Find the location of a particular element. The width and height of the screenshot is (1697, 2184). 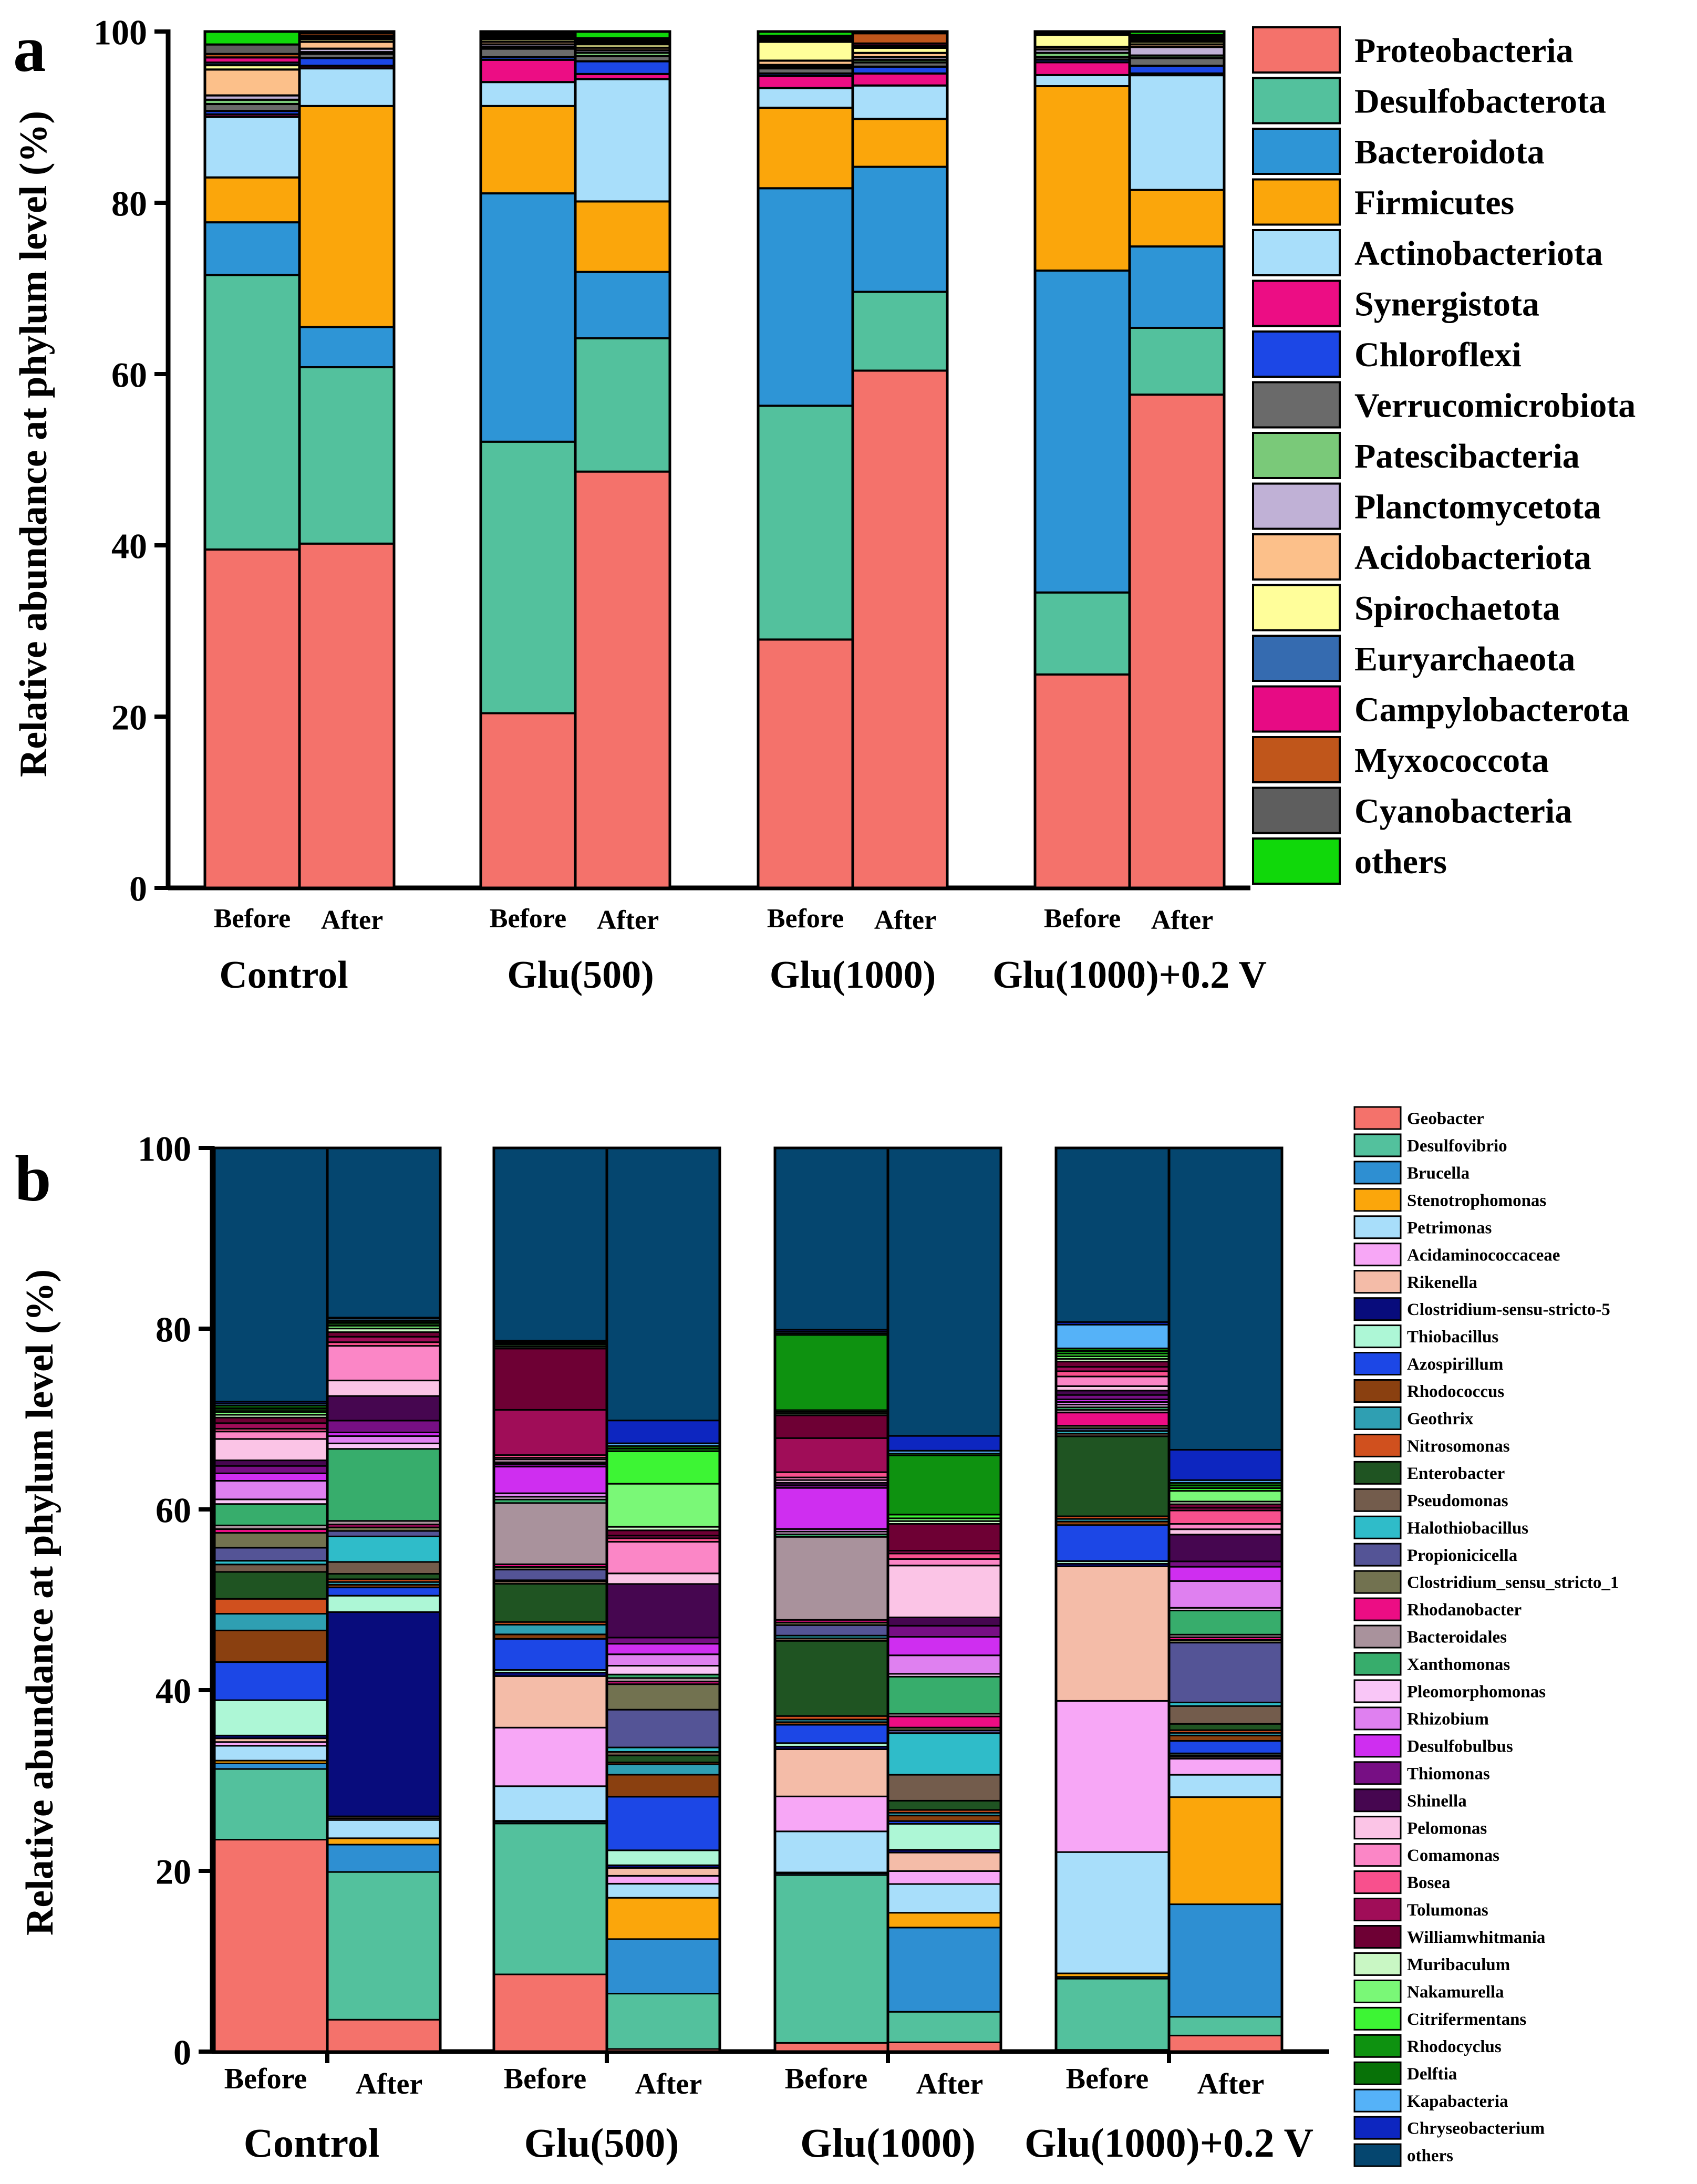

a-bar-label-glu-1000-after: After is located at coordinates (905, 920).